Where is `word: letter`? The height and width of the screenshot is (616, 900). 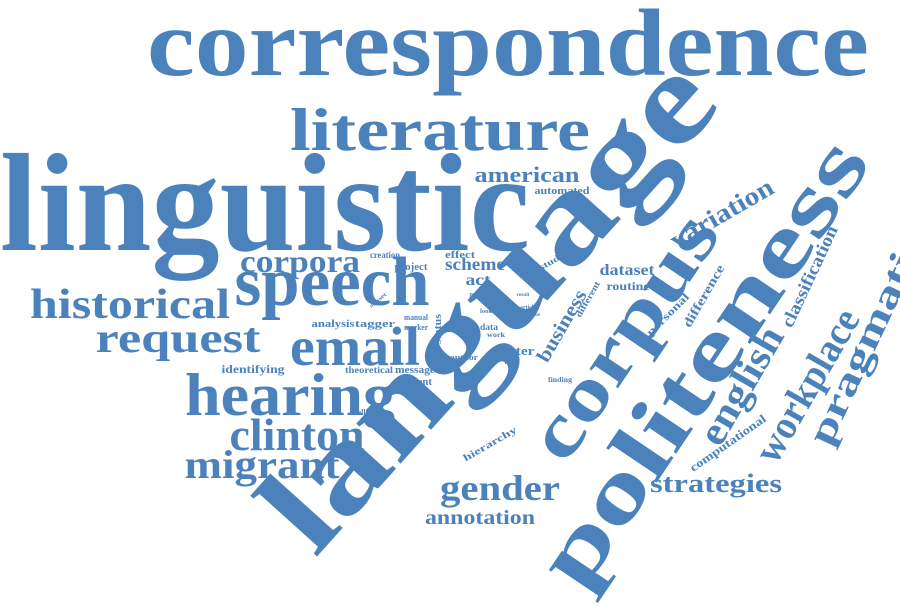 word: letter is located at coordinates (517, 350).